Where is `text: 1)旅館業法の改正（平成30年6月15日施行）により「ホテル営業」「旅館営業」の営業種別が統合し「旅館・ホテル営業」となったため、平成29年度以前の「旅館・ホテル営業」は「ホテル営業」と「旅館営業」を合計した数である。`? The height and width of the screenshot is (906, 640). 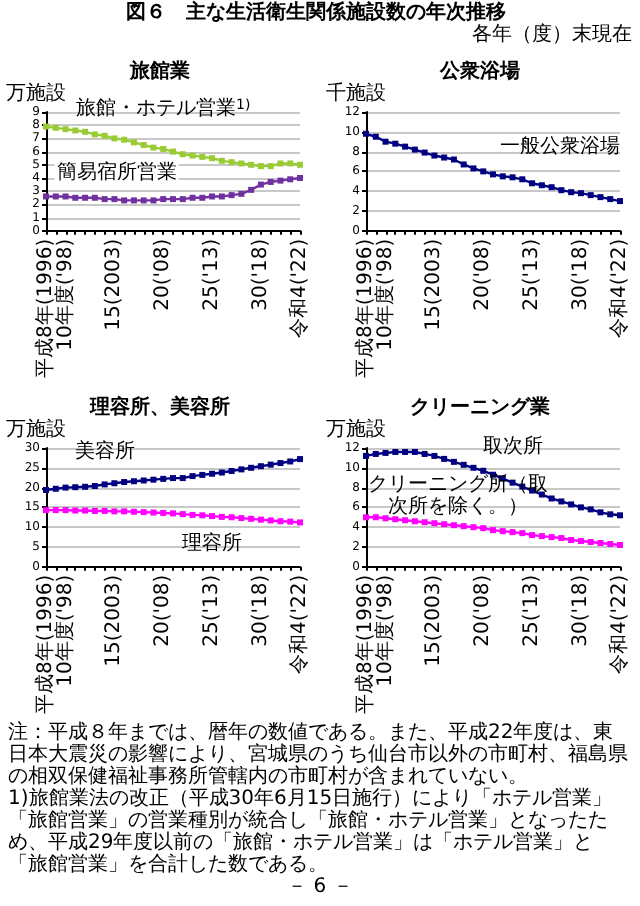 text: 1)旅館業法の改正（平成30年6月15日施行）により「ホテル営業」「旅館営業」の営業種別が統合し「旅館・ホテル営業」となったため、平成29年度以前の「旅館・ホテル営業」は「ホテル営業」と「旅館営業」を合計した数である。 is located at coordinates (311, 832).